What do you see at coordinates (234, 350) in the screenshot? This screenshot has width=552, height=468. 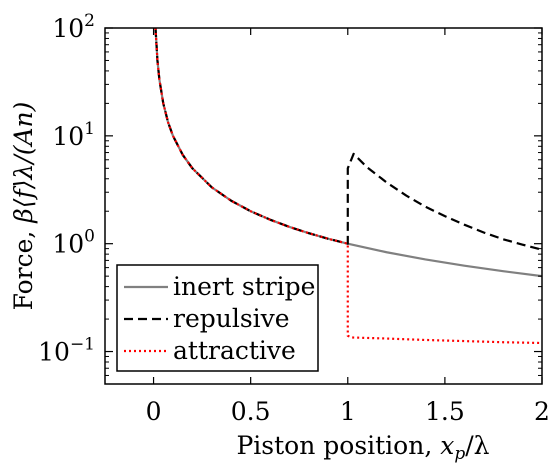 I see `legend-label-attractive: attractive` at bounding box center [234, 350].